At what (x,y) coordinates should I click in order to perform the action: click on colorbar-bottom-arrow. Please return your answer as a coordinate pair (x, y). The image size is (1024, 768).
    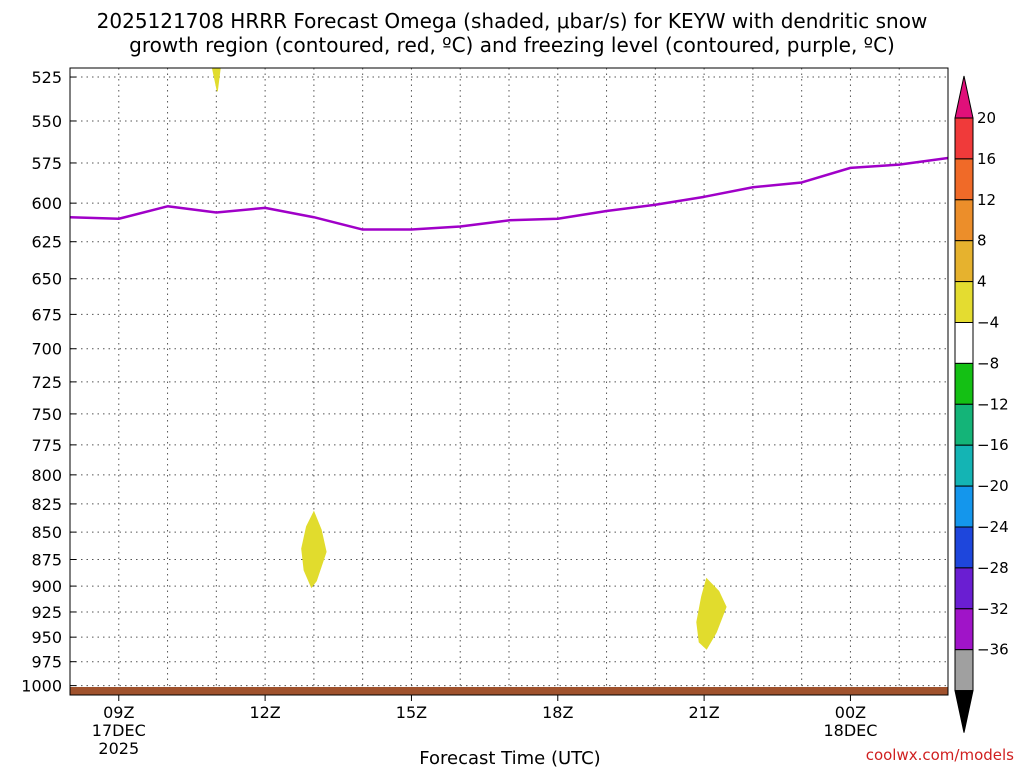
    Looking at the image, I should click on (964, 711).